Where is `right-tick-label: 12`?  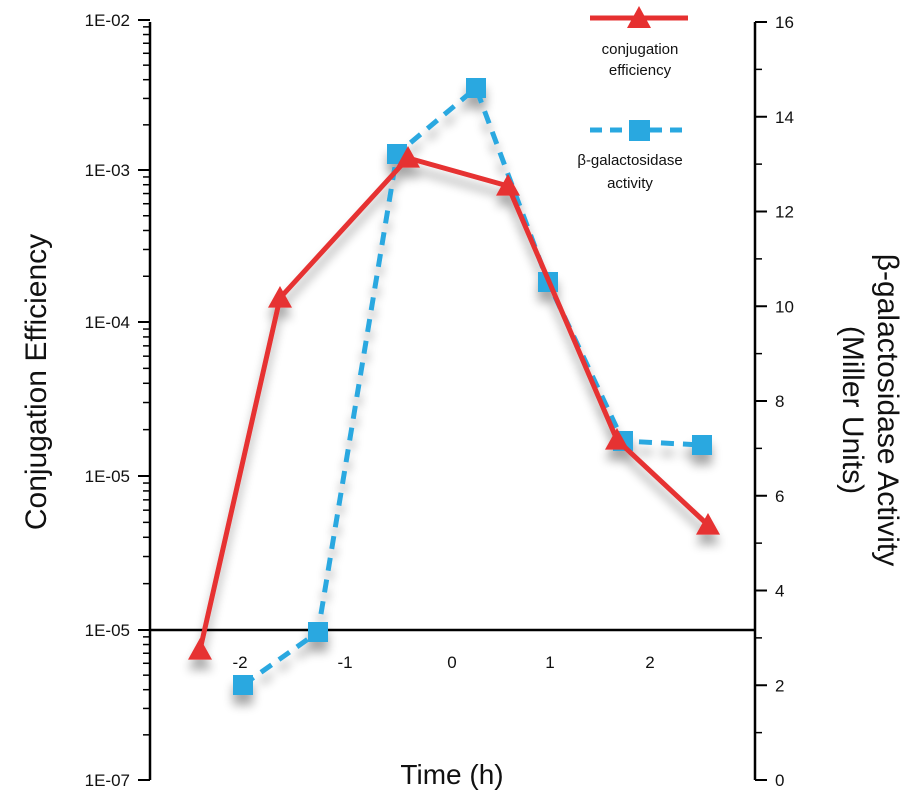
right-tick-label: 12 is located at coordinates (784, 212).